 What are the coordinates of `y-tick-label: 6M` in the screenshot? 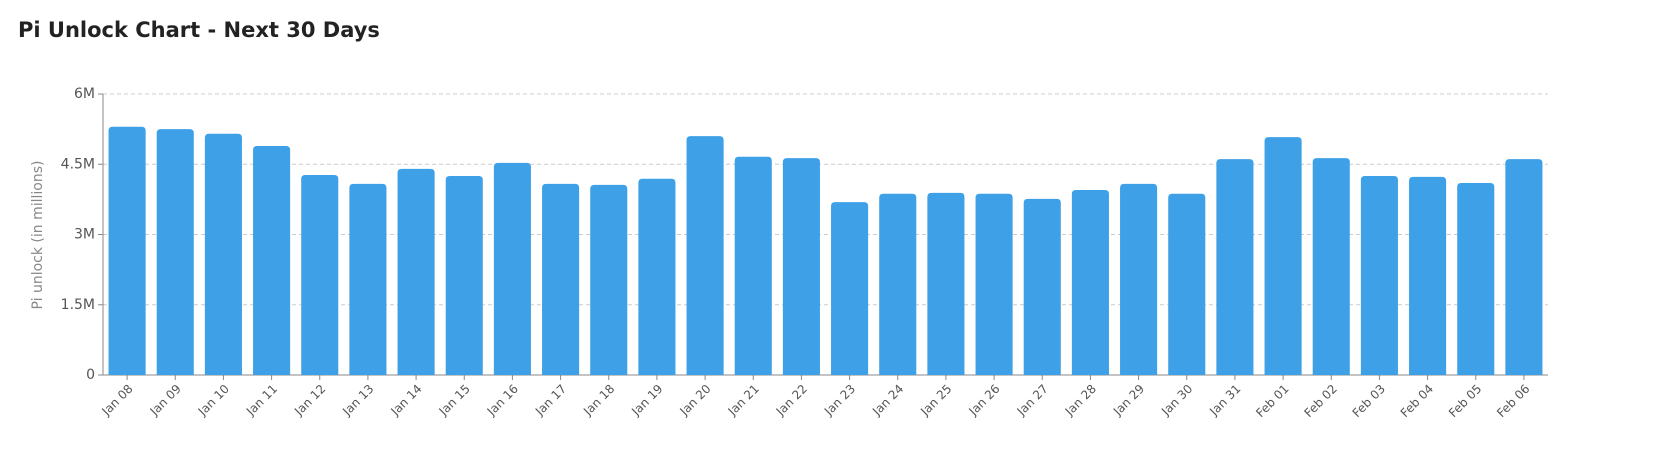 It's located at (84, 94).